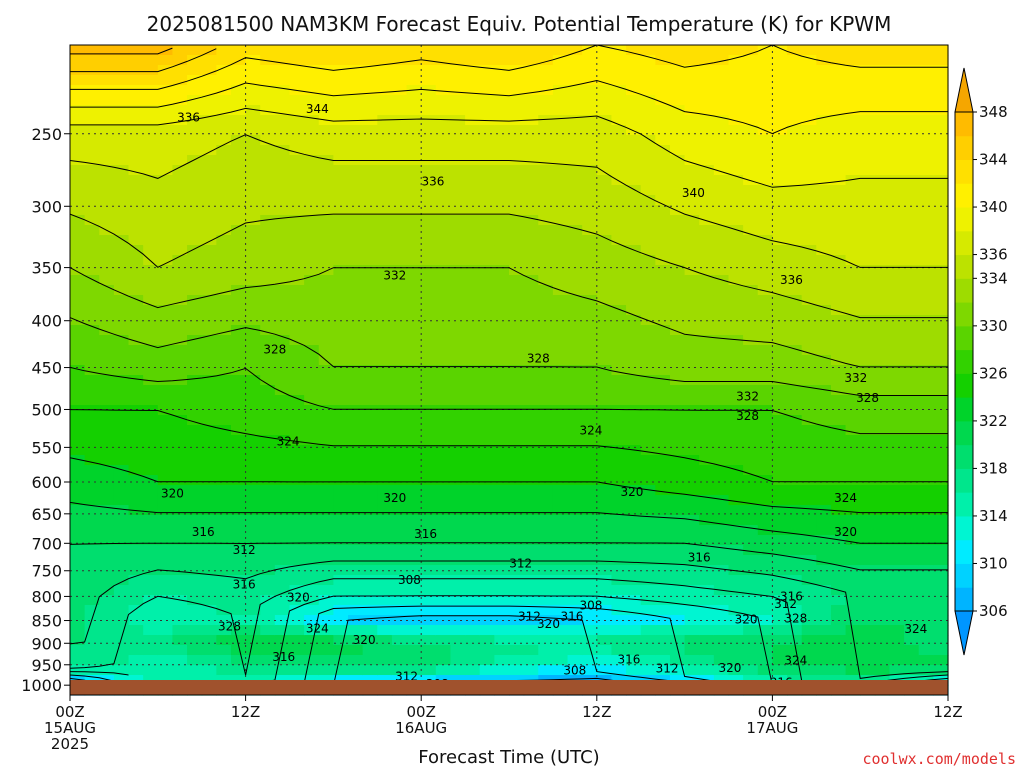 This screenshot has width=1024, height=768. Describe the element at coordinates (574, 671) in the screenshot. I see `contour-label: 308` at that location.